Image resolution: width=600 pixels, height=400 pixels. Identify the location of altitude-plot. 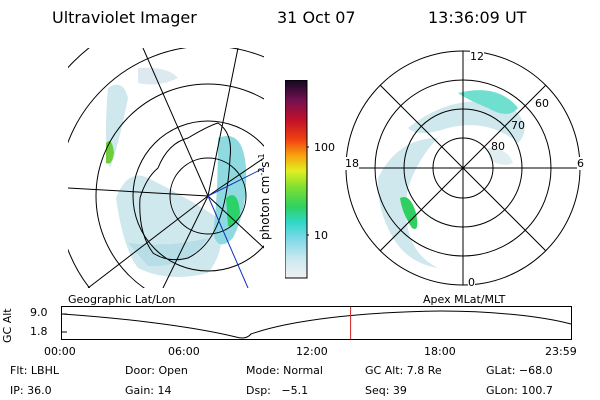
(316, 323).